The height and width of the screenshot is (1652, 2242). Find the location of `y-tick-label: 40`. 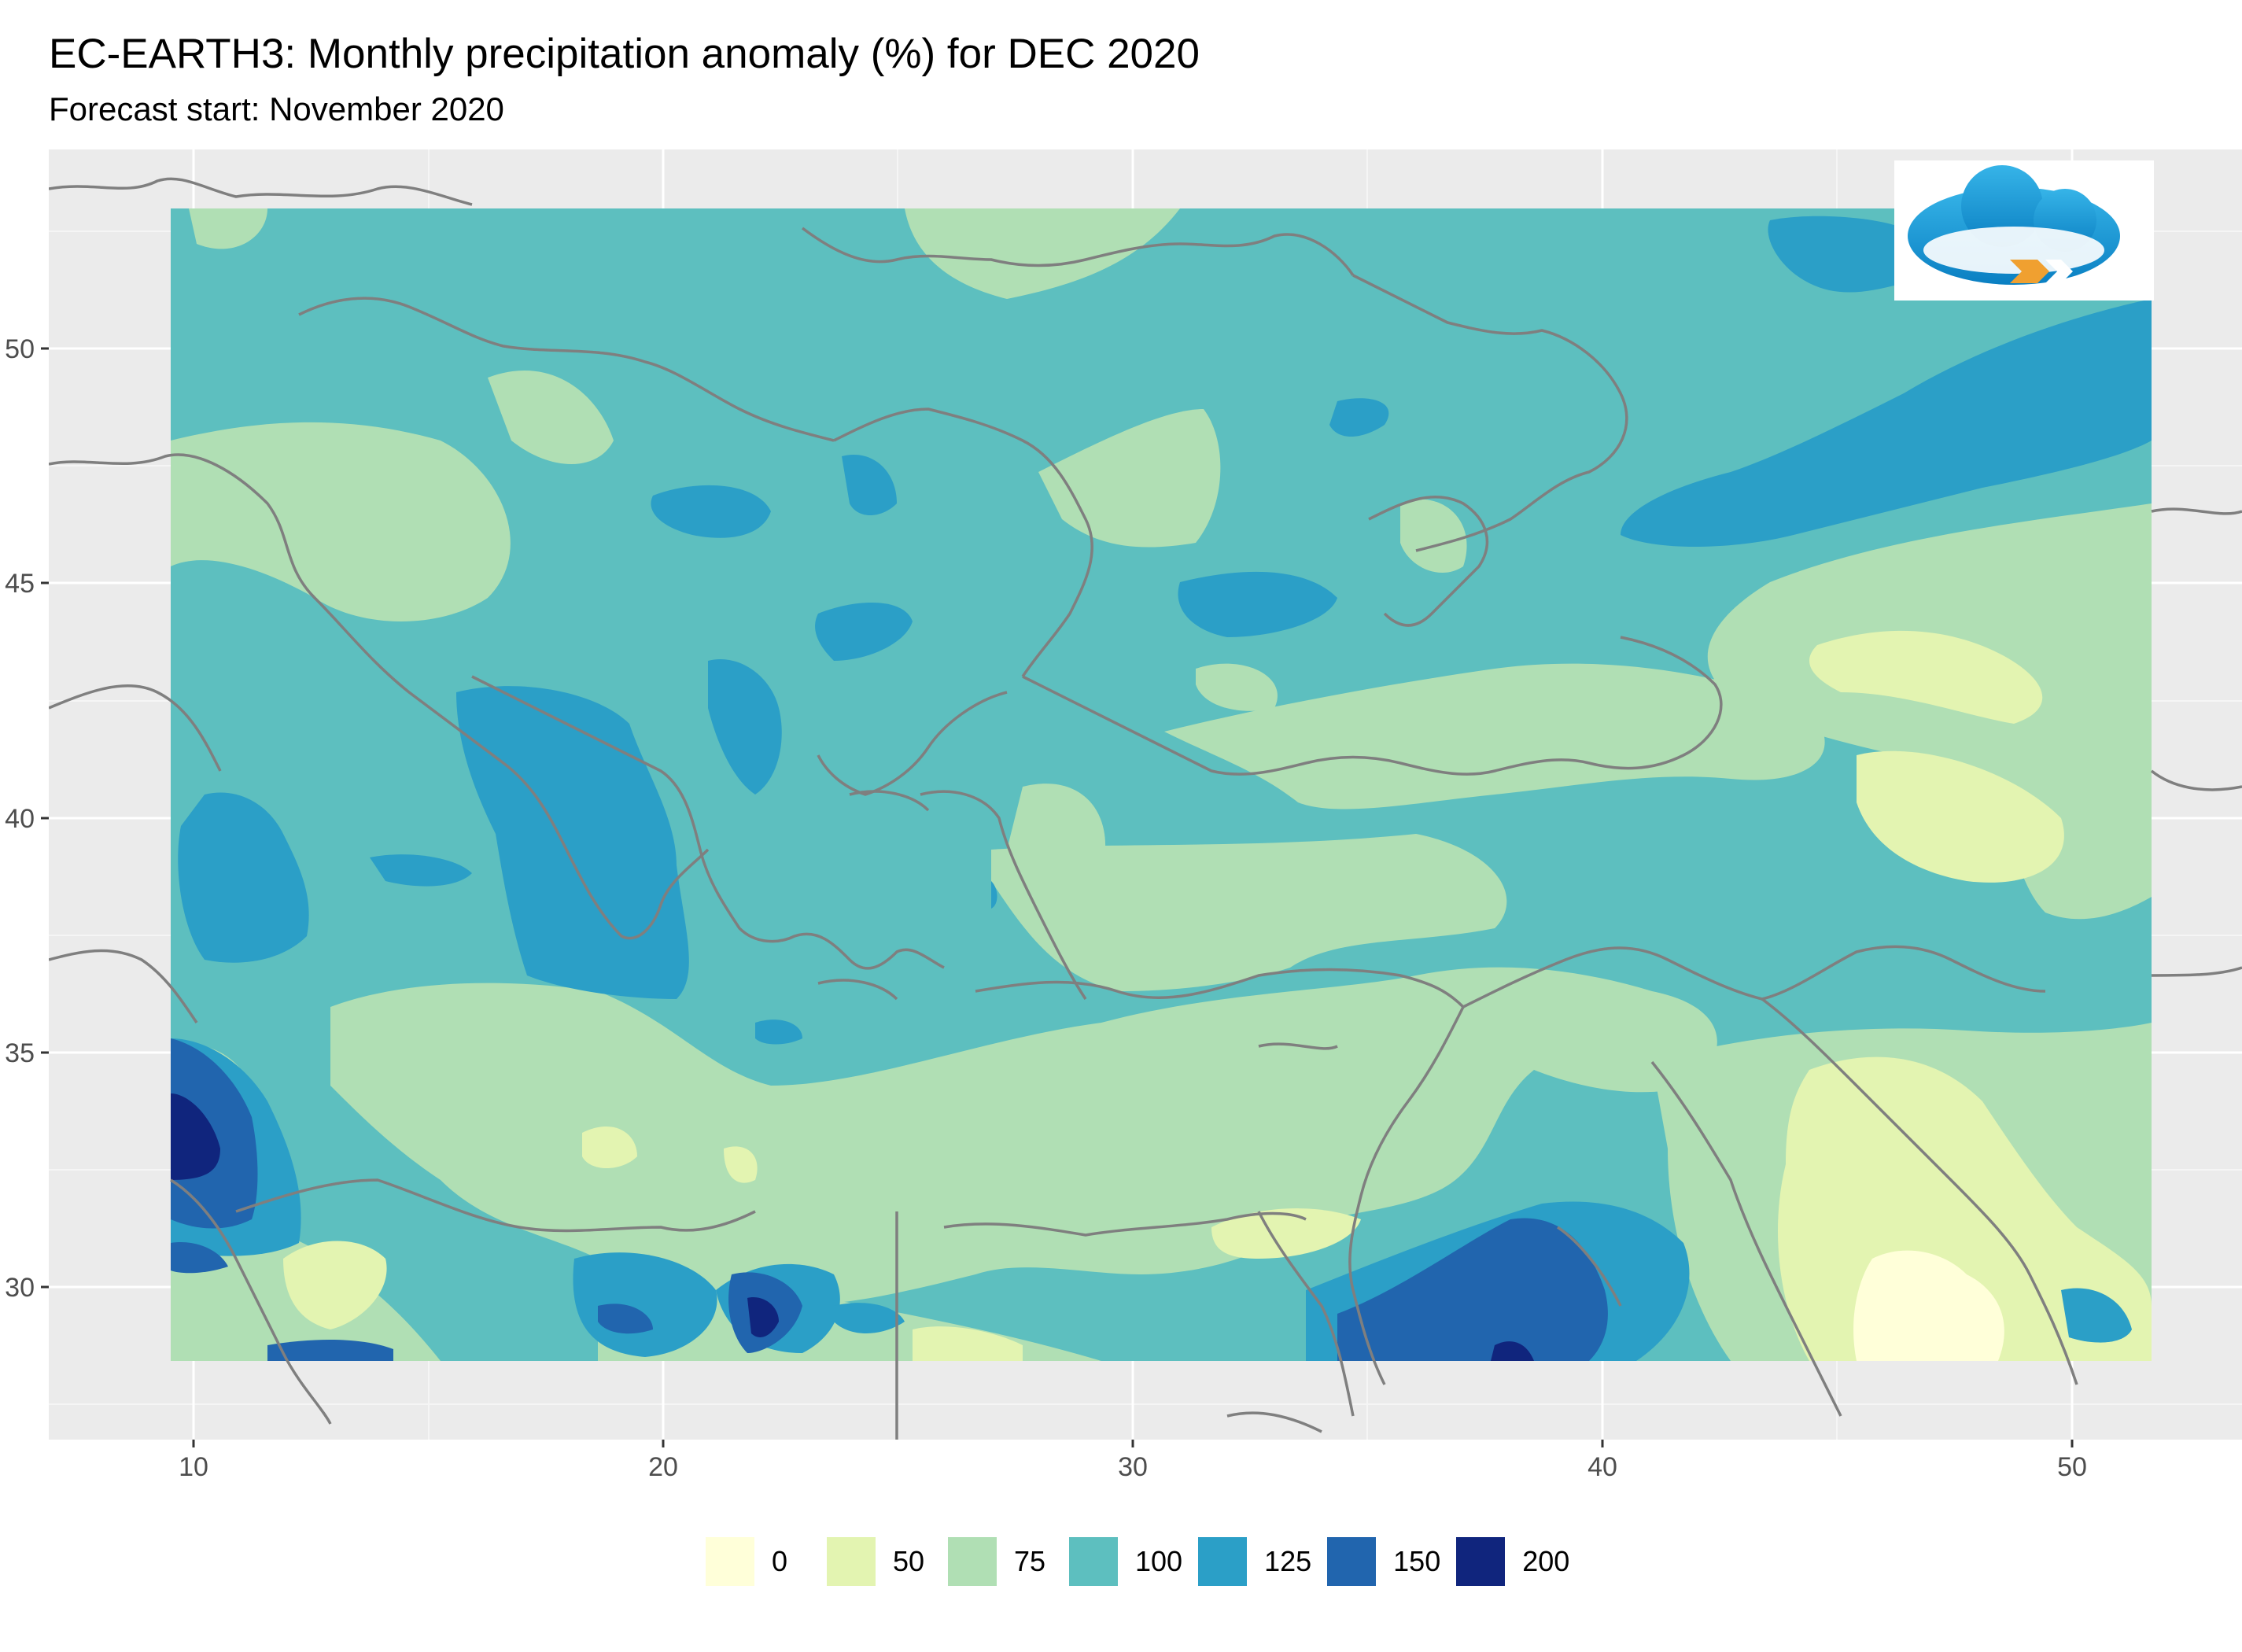

y-tick-label: 40 is located at coordinates (20, 819).